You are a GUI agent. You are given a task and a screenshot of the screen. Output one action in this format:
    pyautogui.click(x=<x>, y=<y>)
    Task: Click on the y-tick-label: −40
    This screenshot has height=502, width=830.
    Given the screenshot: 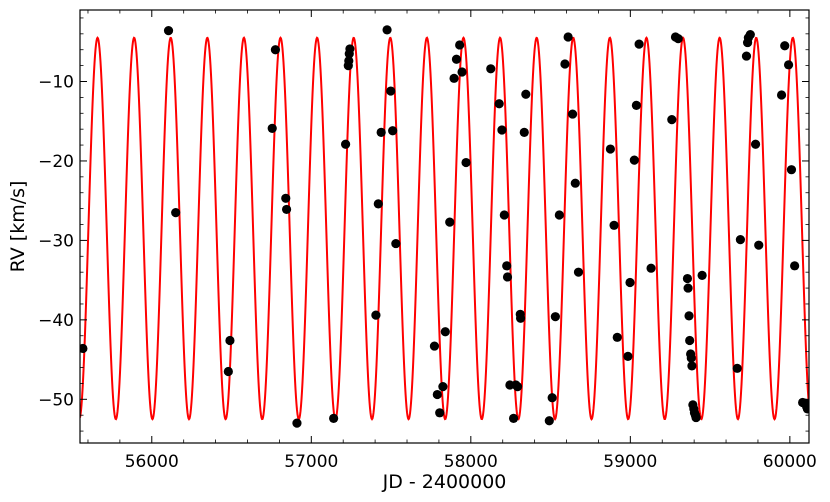 What is the action you would take?
    pyautogui.click(x=56, y=321)
    